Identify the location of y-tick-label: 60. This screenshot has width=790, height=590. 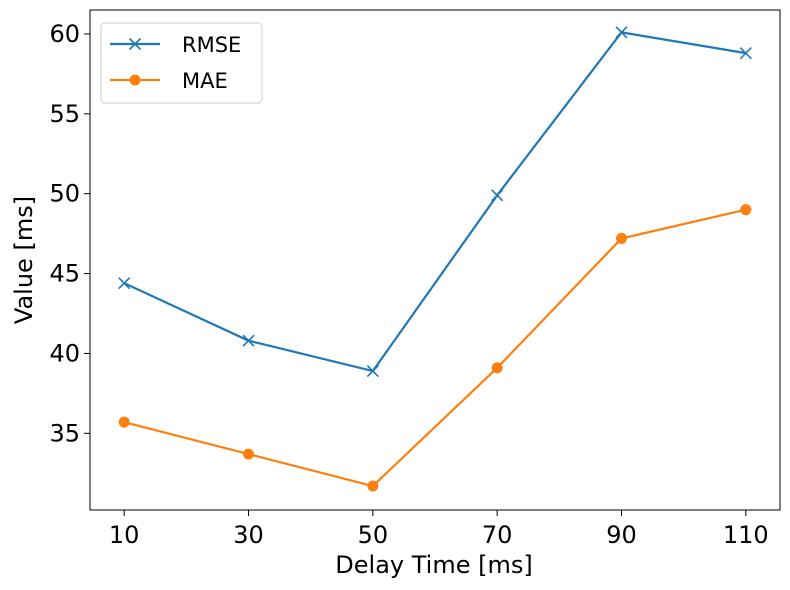
(64, 34).